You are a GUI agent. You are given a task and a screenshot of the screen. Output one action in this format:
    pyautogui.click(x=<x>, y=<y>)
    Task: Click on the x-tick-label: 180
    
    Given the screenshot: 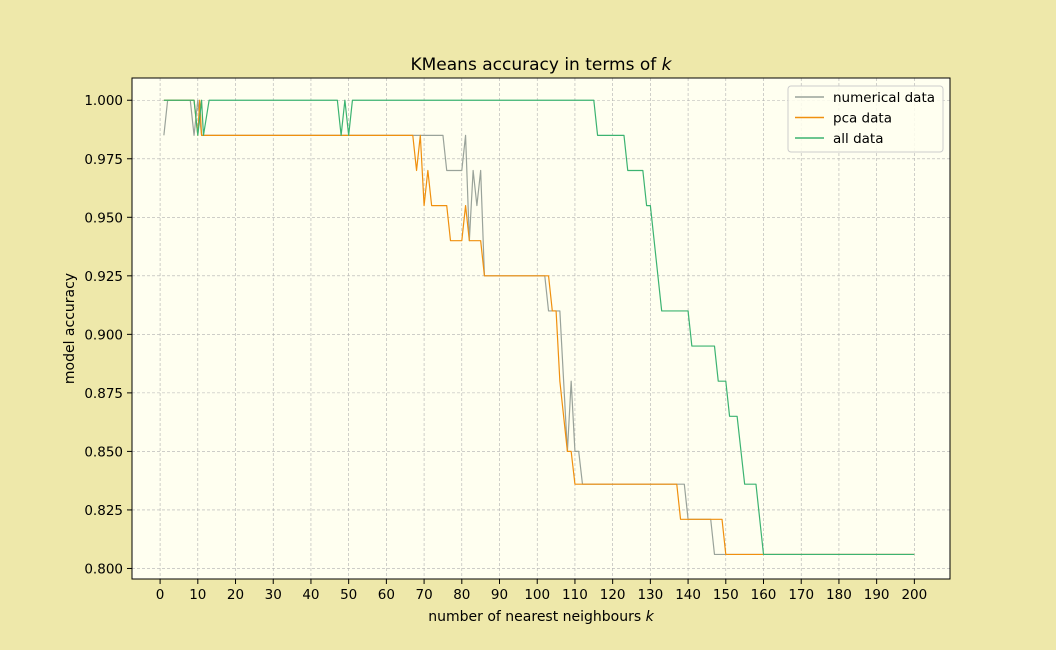 What is the action you would take?
    pyautogui.click(x=839, y=595)
    